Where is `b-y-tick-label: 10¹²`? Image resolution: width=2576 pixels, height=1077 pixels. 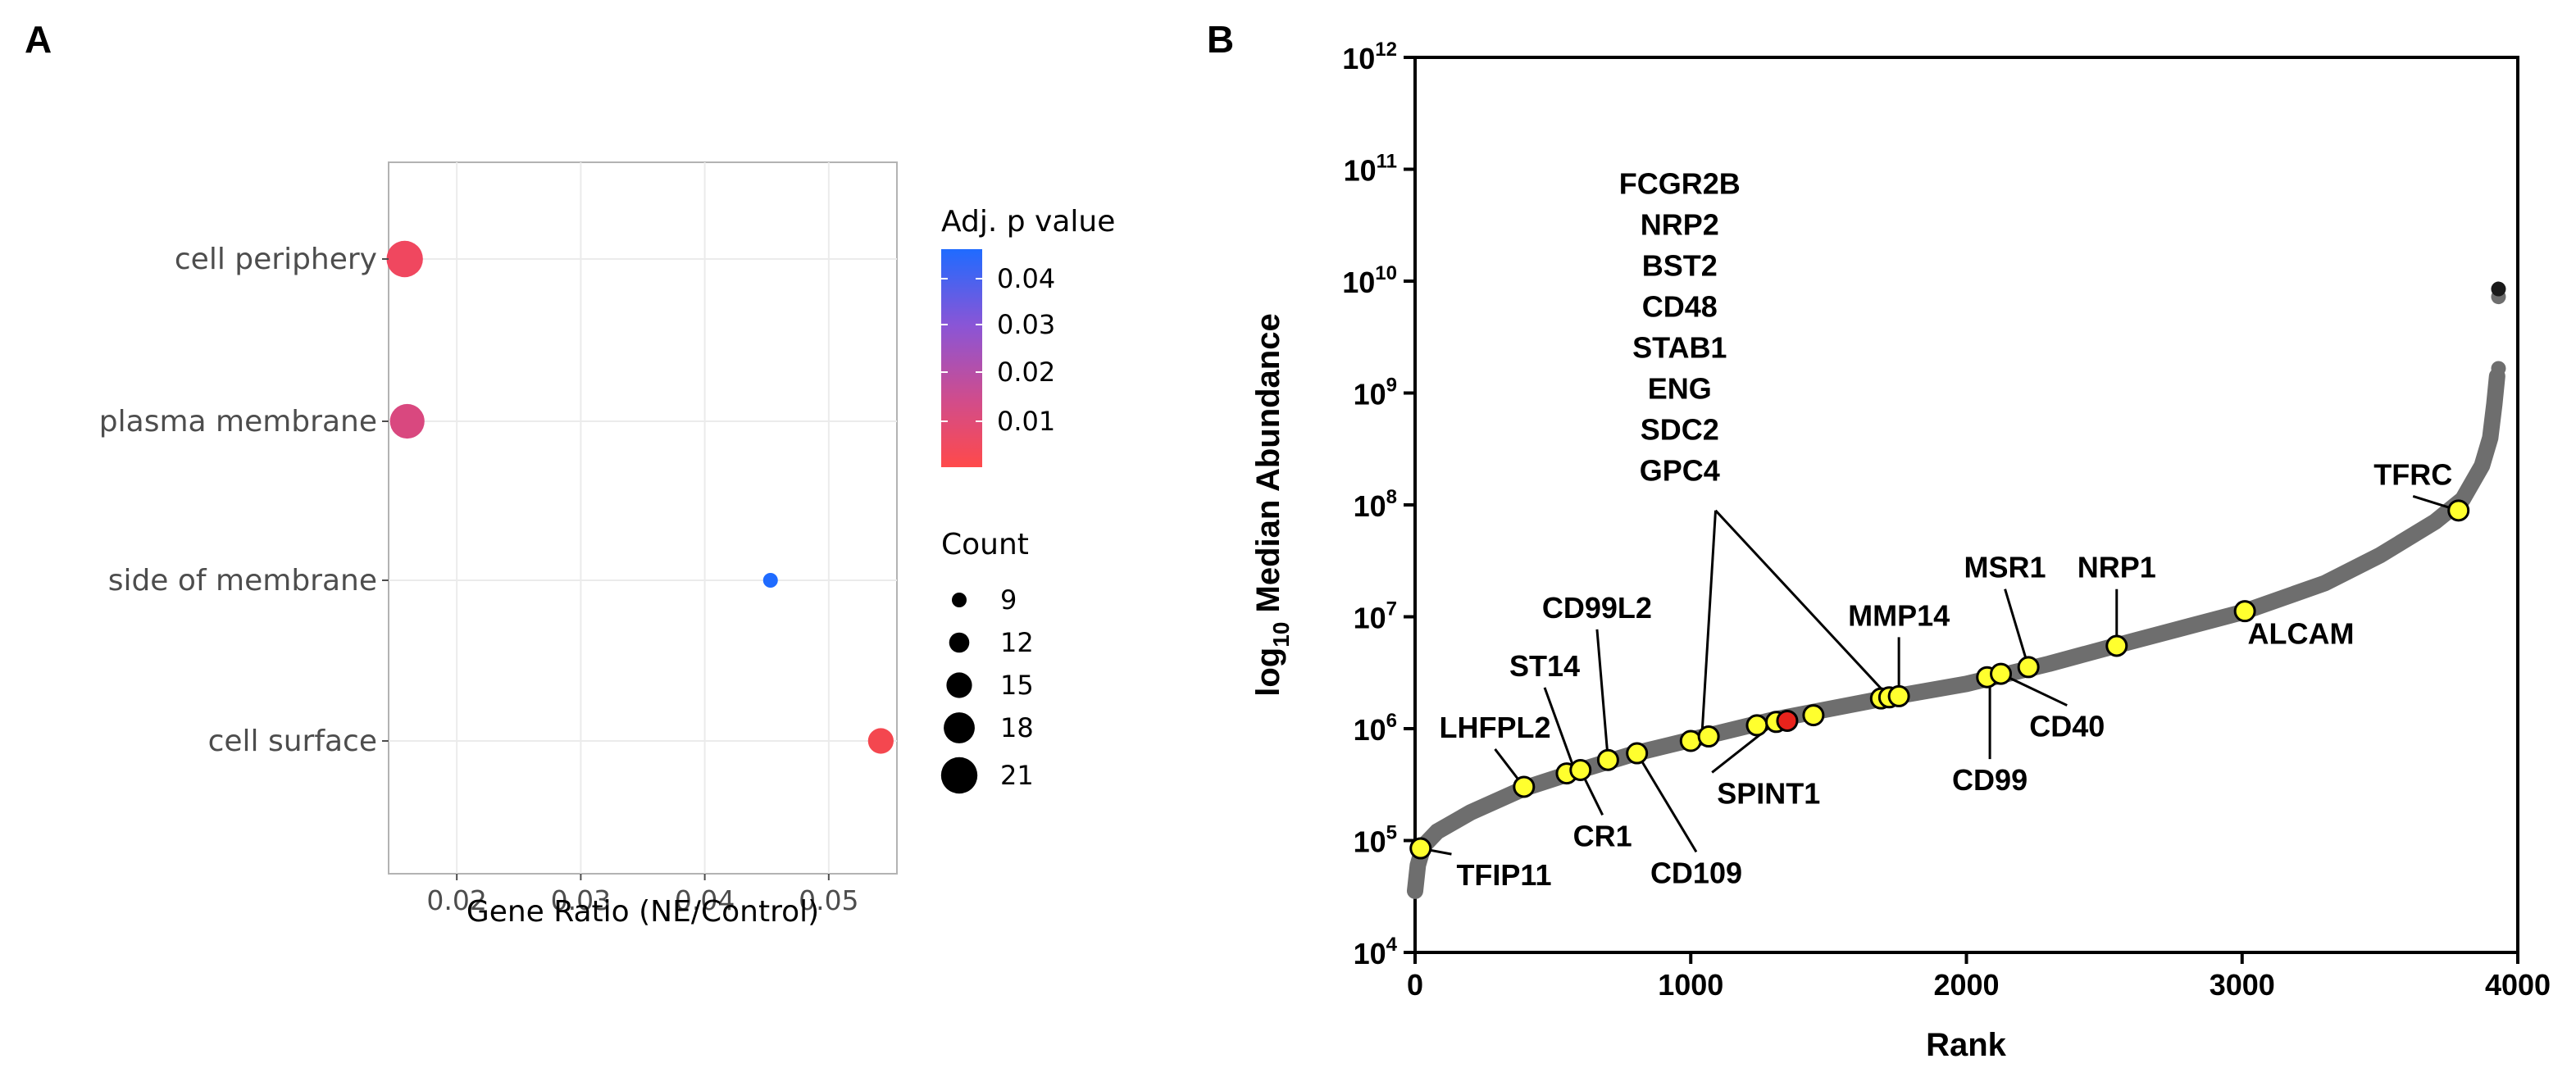
b-y-tick-label: 10¹² is located at coordinates (1370, 57).